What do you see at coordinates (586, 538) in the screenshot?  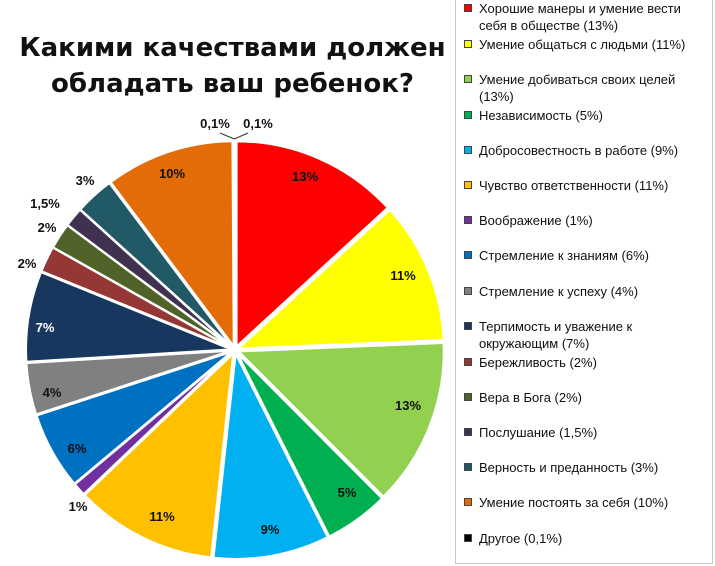 I see `legend-item: Другое (0,1%)` at bounding box center [586, 538].